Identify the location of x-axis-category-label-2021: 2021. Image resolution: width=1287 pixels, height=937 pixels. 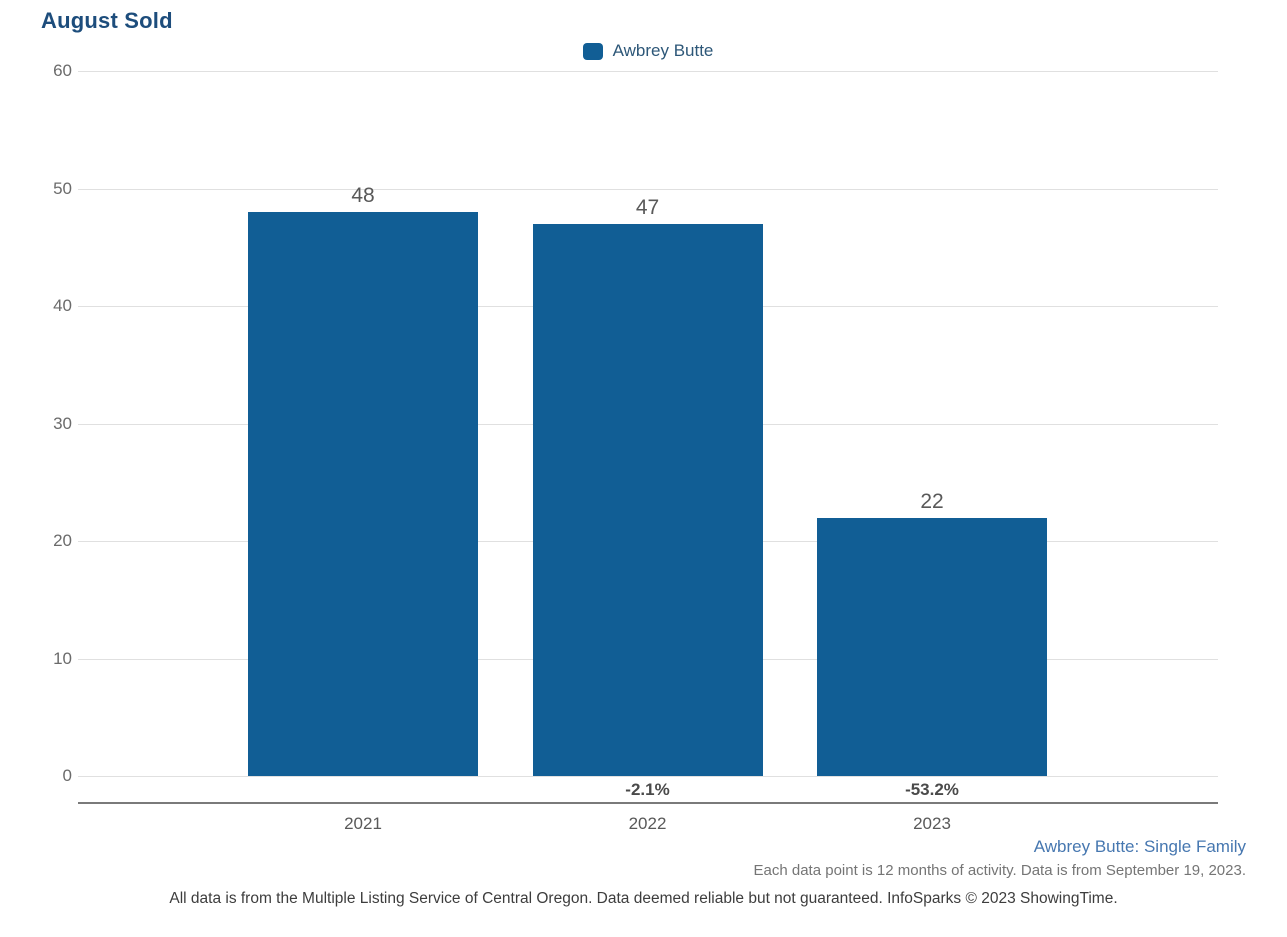
(363, 823).